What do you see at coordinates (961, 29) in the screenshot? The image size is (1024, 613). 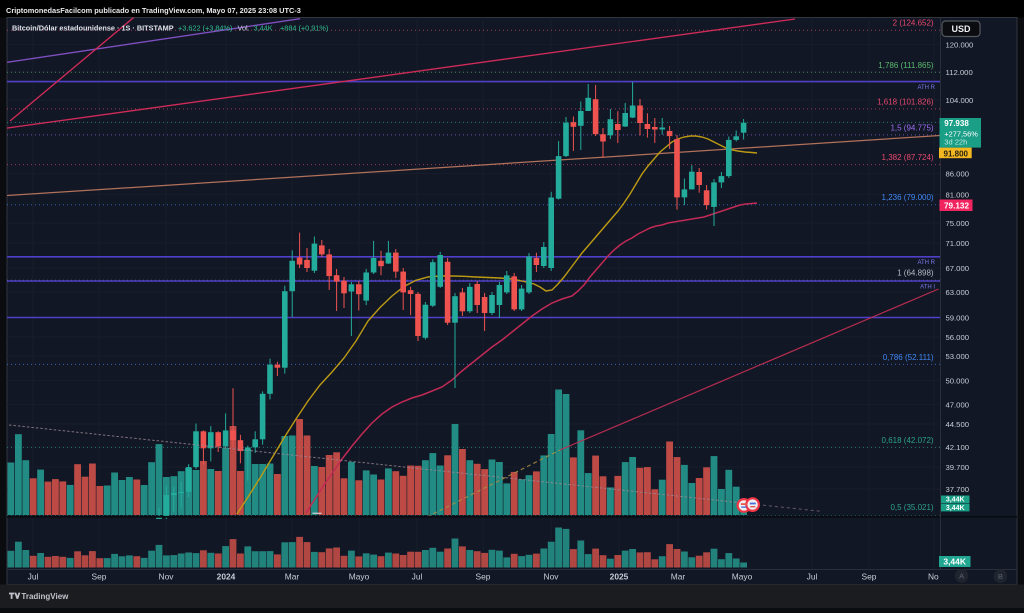 I see `svg-text: USD` at bounding box center [961, 29].